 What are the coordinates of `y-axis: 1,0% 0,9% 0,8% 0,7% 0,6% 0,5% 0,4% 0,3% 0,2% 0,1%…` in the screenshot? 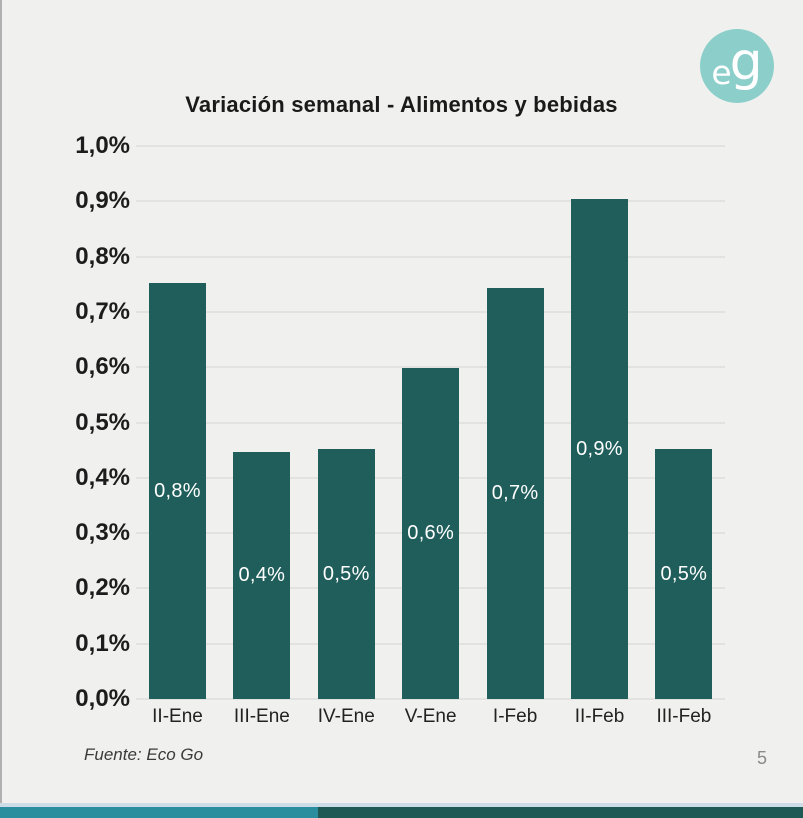 It's located at (65, 422).